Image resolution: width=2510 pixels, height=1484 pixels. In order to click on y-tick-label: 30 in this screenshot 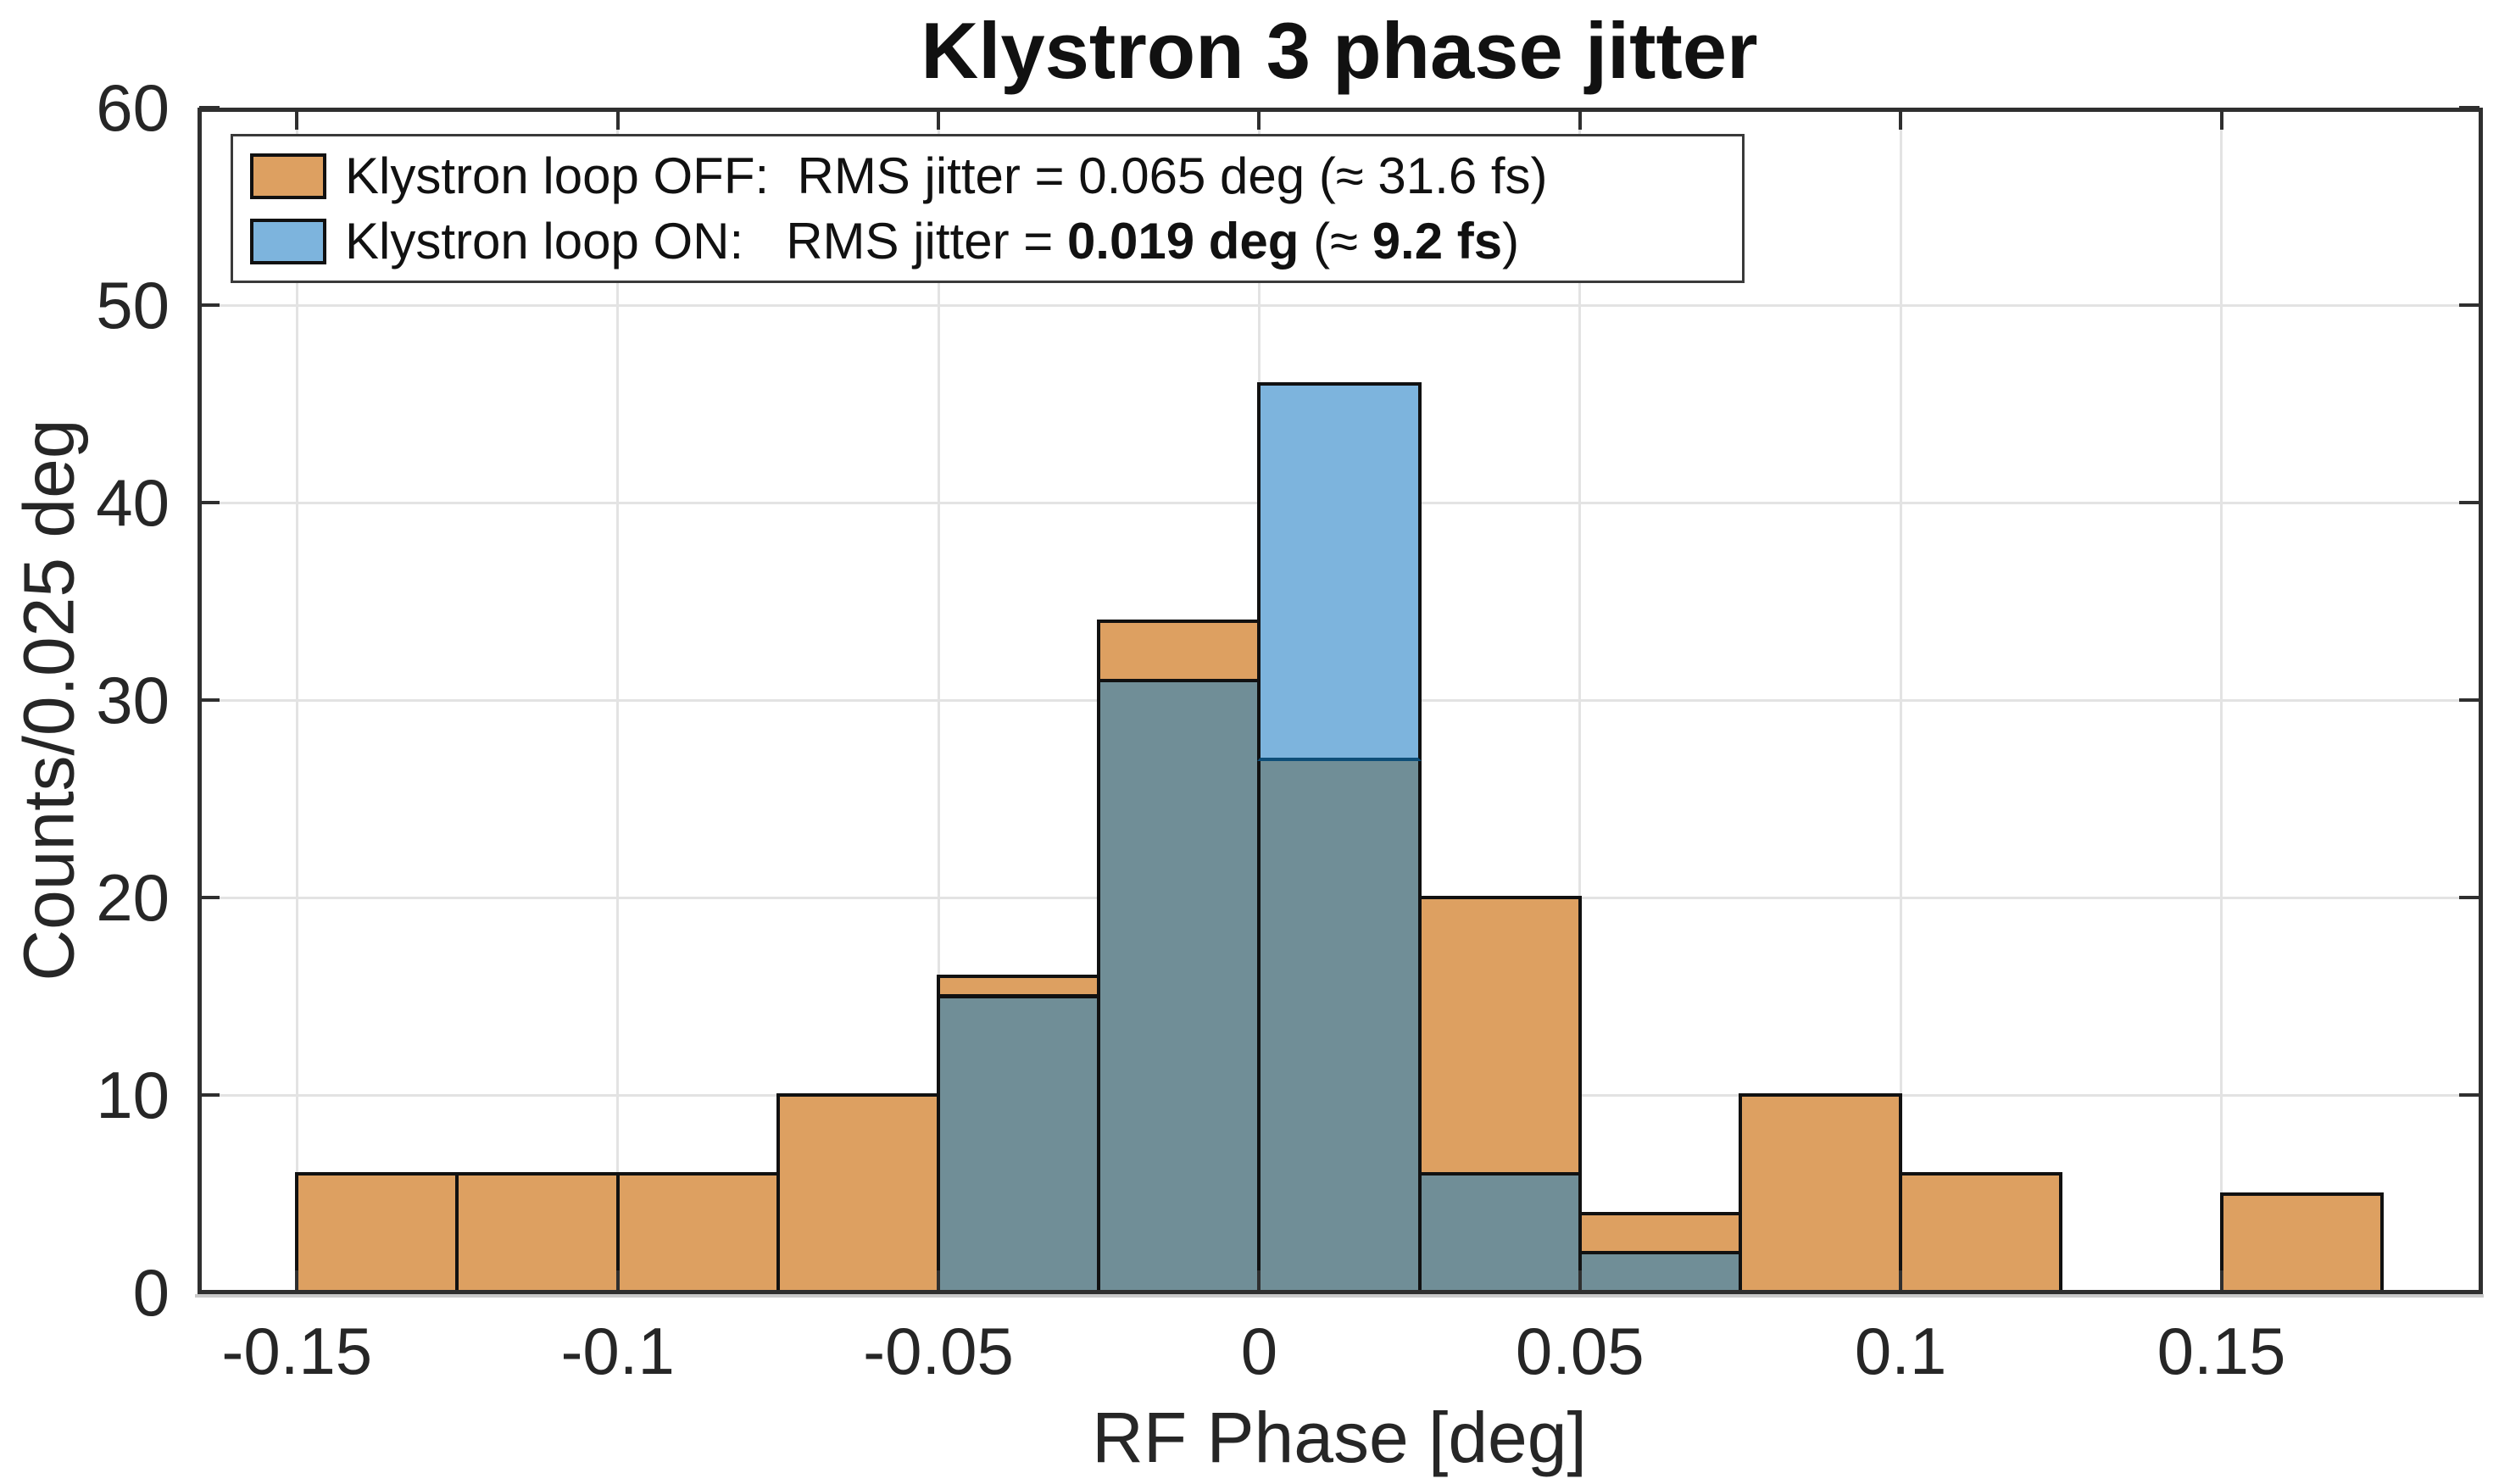, I will do `click(133, 700)`.